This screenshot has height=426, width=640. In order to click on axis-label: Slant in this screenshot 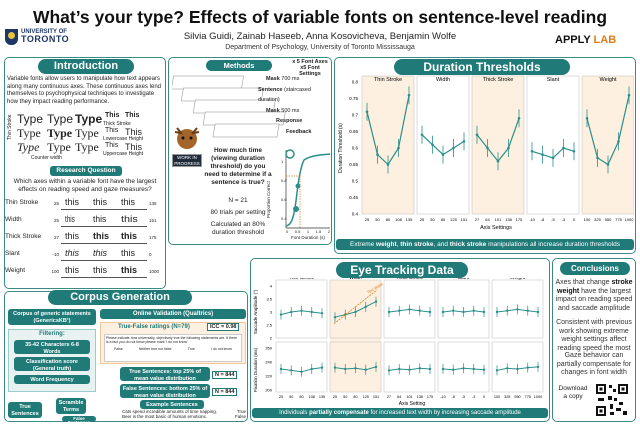, I will do `click(12, 253)`.